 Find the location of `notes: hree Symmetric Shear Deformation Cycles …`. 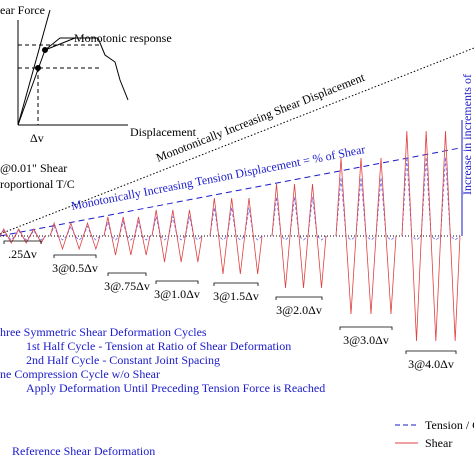

notes: hree Symmetric Shear Deformation Cycles … is located at coordinates (162, 360).